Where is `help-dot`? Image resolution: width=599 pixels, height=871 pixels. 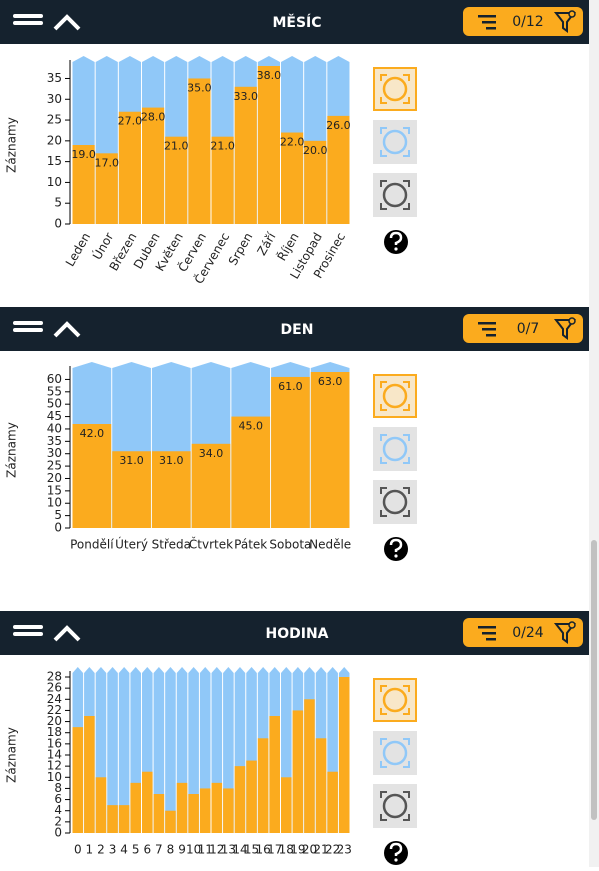
help-dot is located at coordinates (396, 556).